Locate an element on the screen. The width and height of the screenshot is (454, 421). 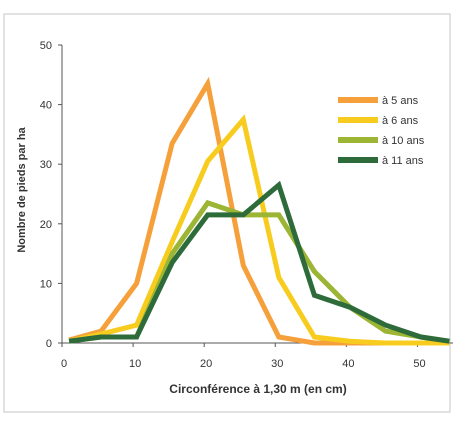
x-tick-label: 20 is located at coordinates (206, 364).